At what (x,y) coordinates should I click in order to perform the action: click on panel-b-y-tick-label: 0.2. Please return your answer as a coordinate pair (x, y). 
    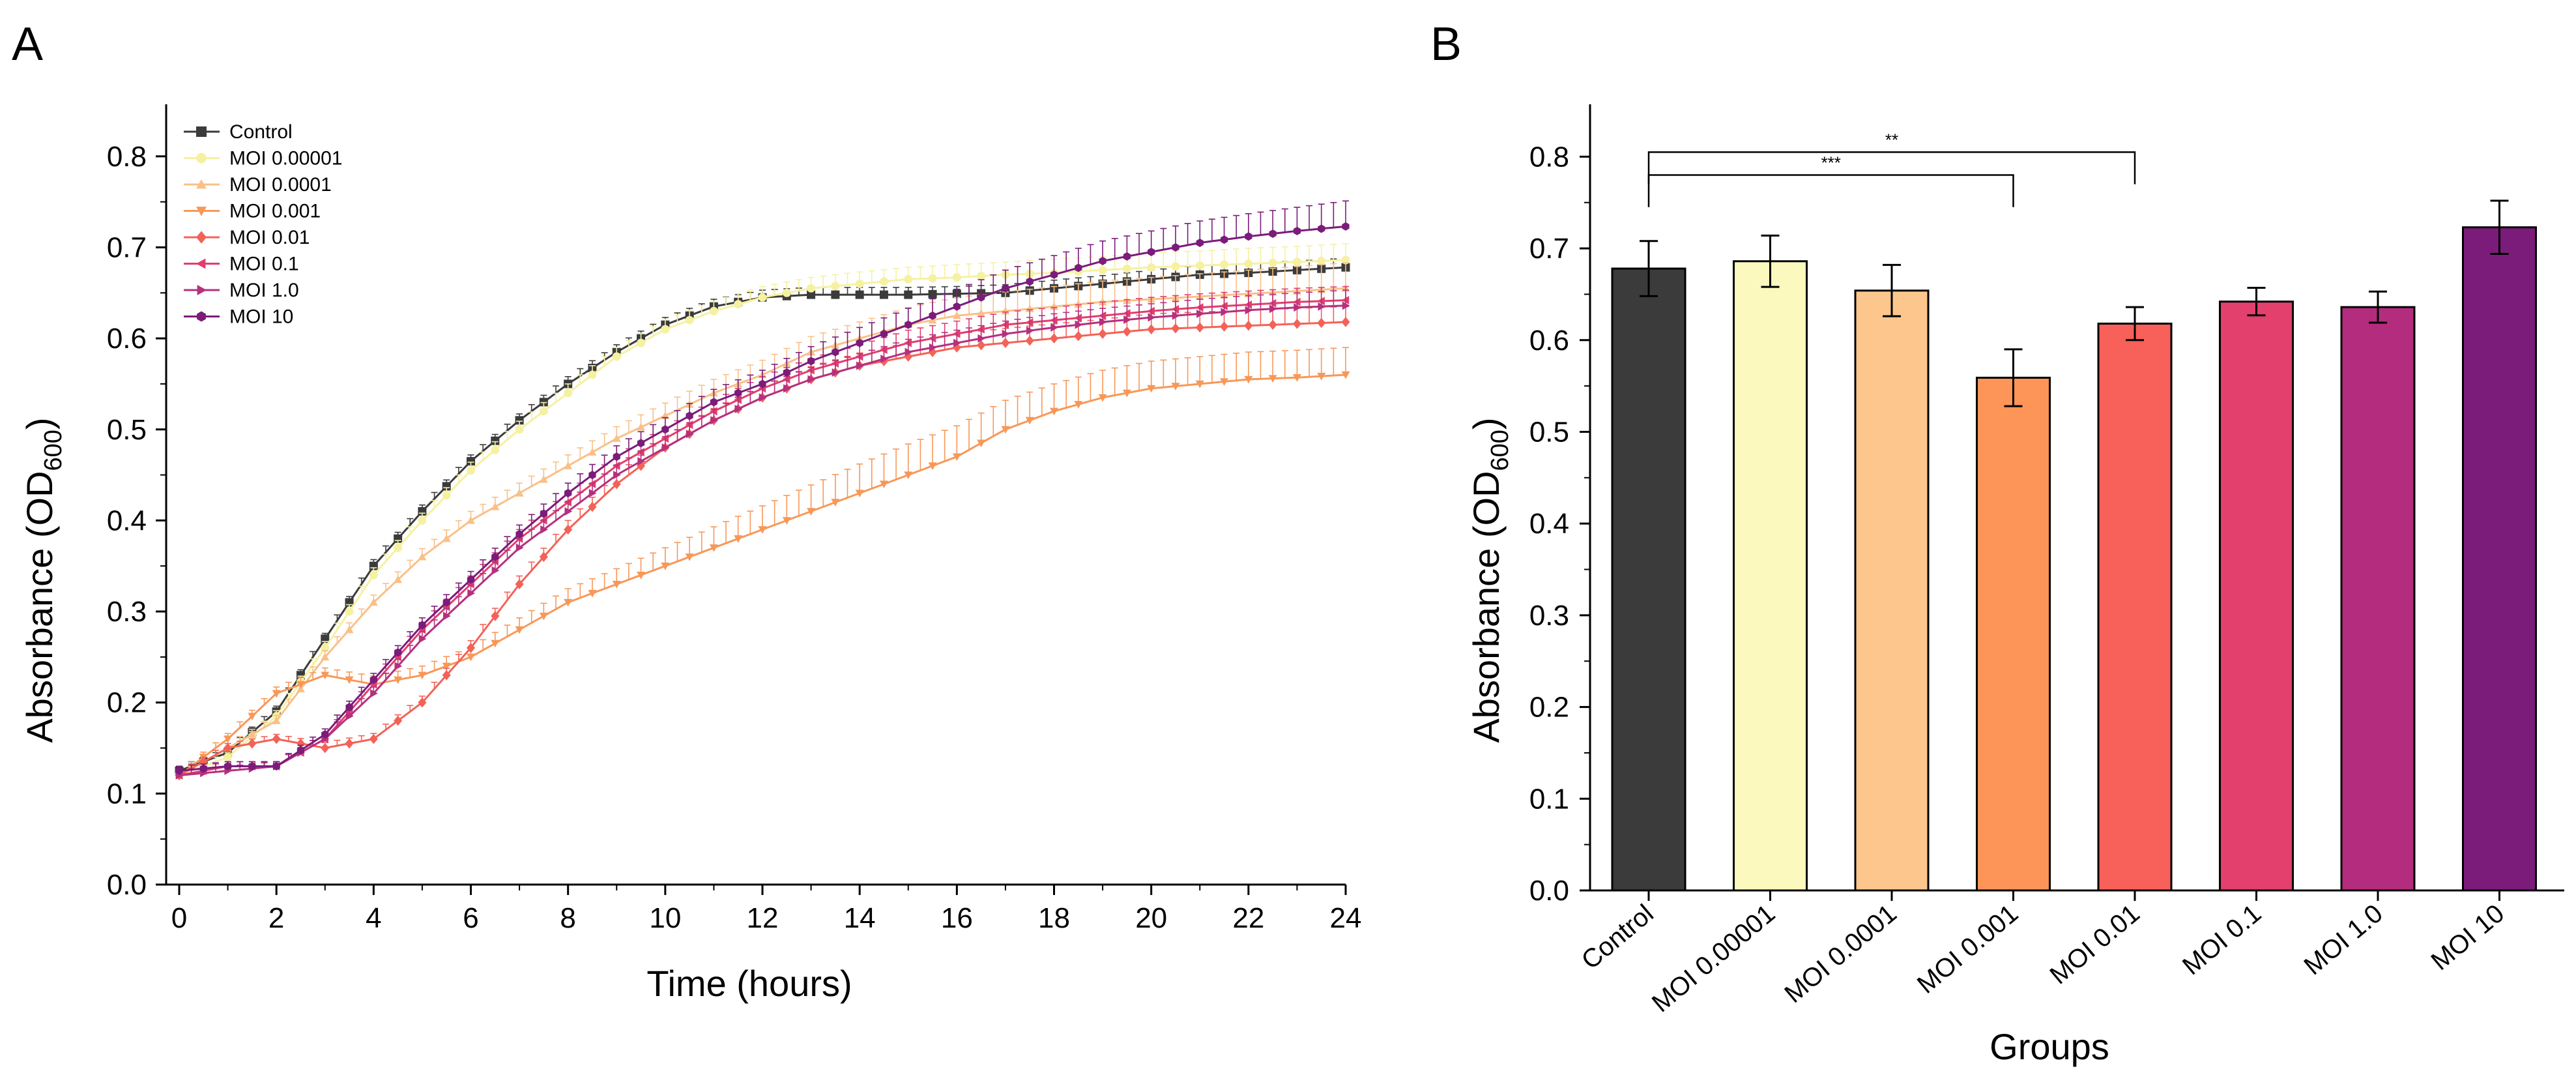
    Looking at the image, I should click on (1549, 708).